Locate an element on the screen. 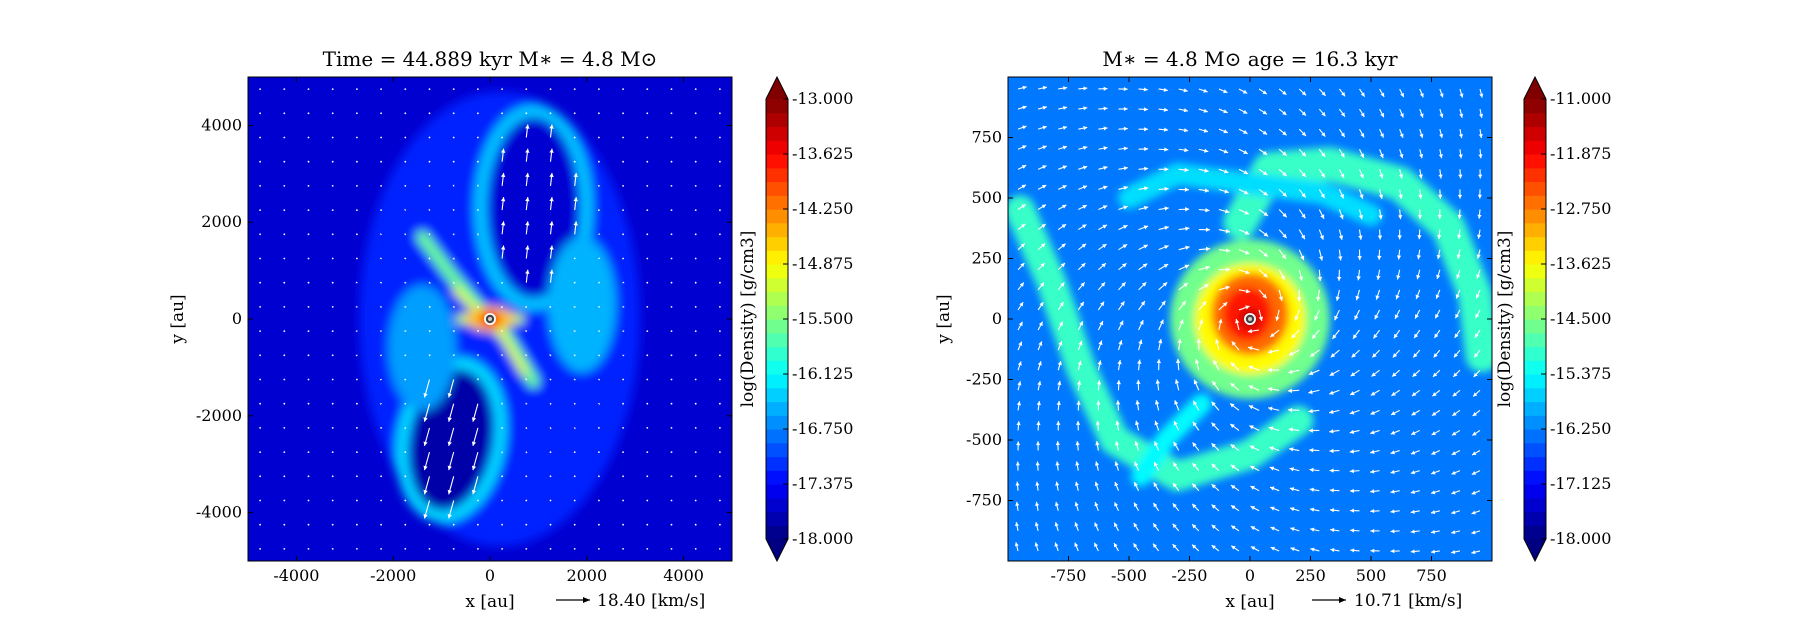 Image resolution: width=1800 pixels, height=630 pixels. panel-1-colorbar-tick-label: -15.500 is located at coordinates (822, 318).